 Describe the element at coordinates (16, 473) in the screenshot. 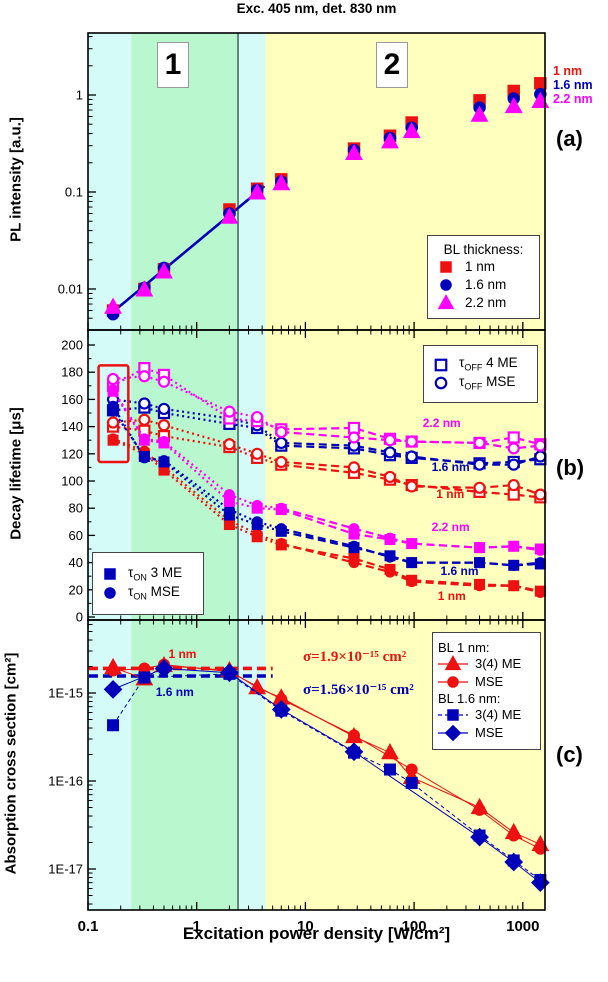

I see `y-axis-label-b: Decay lifetime [μs]` at that location.